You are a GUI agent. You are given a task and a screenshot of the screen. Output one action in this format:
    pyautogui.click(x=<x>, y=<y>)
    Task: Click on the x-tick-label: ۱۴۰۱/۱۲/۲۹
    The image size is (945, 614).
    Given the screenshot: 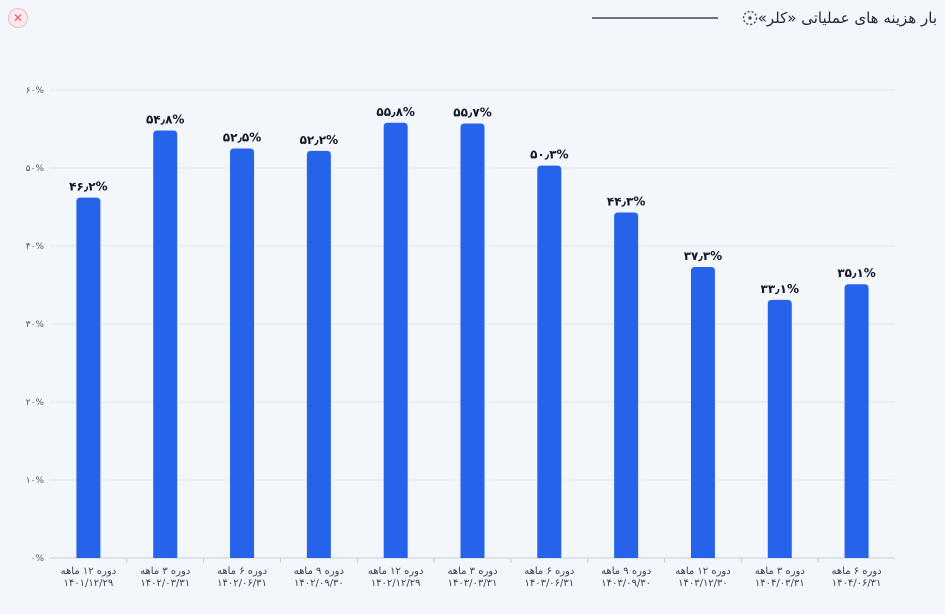 What is the action you would take?
    pyautogui.click(x=89, y=583)
    